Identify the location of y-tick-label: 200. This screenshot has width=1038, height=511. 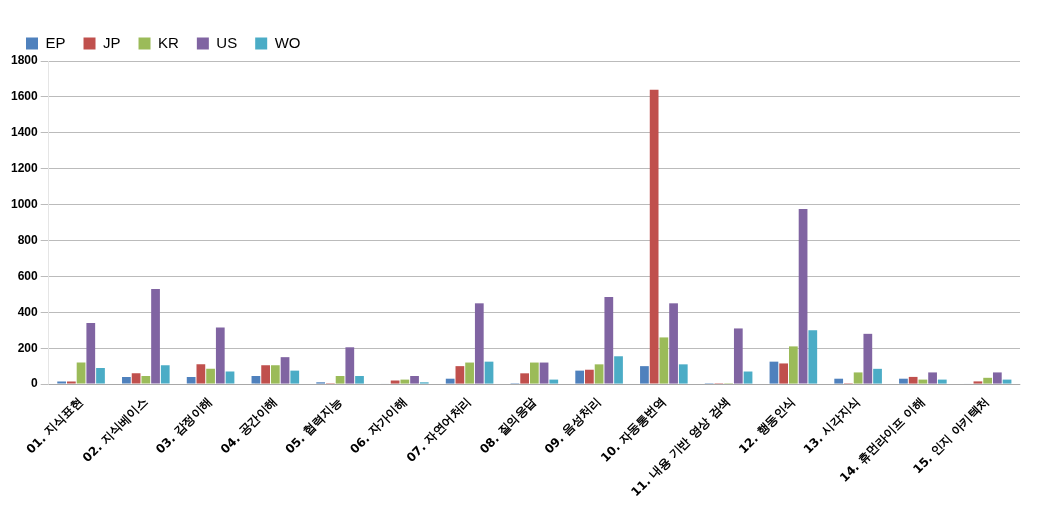
(28, 347).